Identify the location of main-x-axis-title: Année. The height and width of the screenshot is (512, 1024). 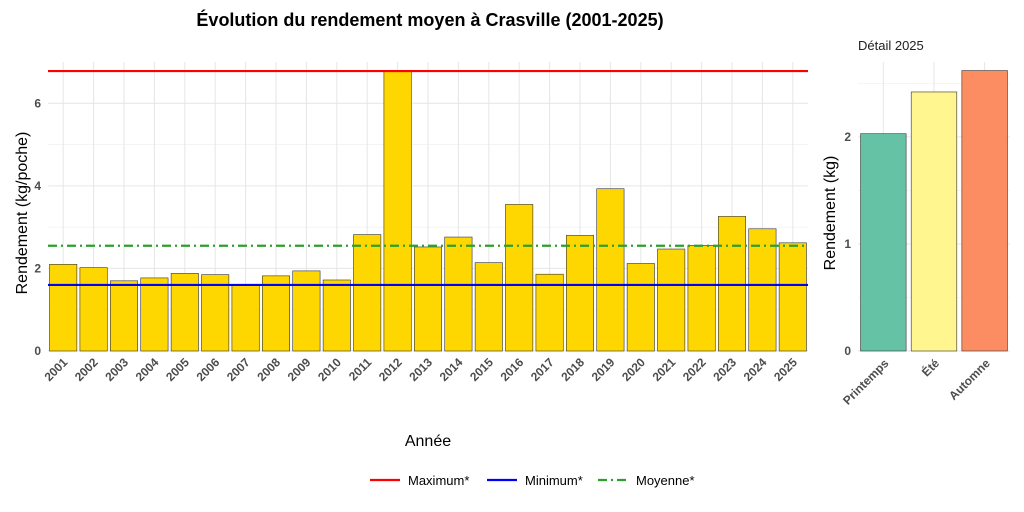
(428, 441).